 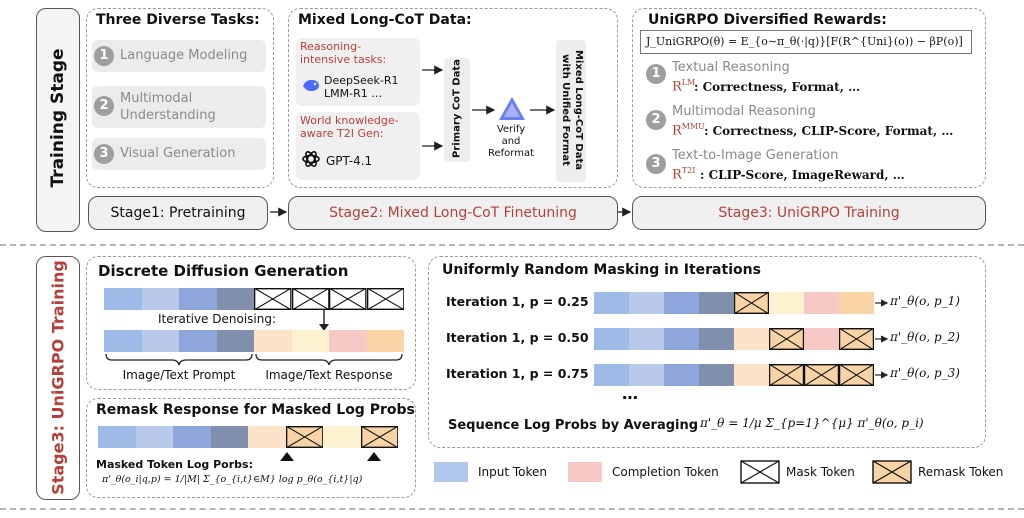 What do you see at coordinates (255, 410) in the screenshot?
I see `remask-title: Remask Response for Masked Log Probs` at bounding box center [255, 410].